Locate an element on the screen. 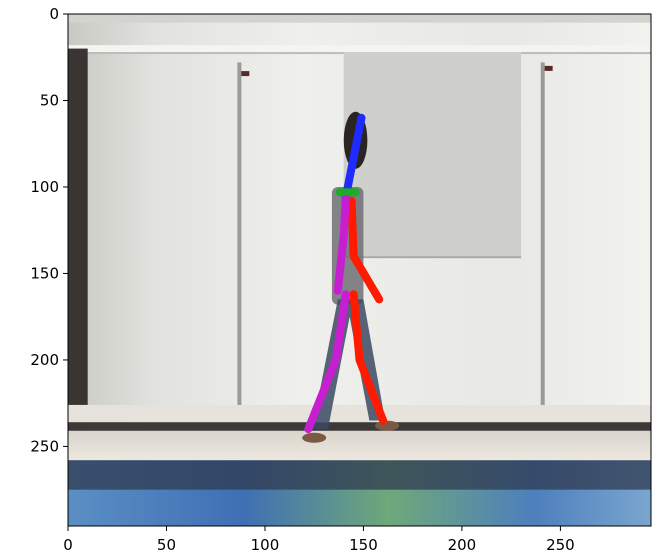  skeleton-right-arm is located at coordinates (365, 250).